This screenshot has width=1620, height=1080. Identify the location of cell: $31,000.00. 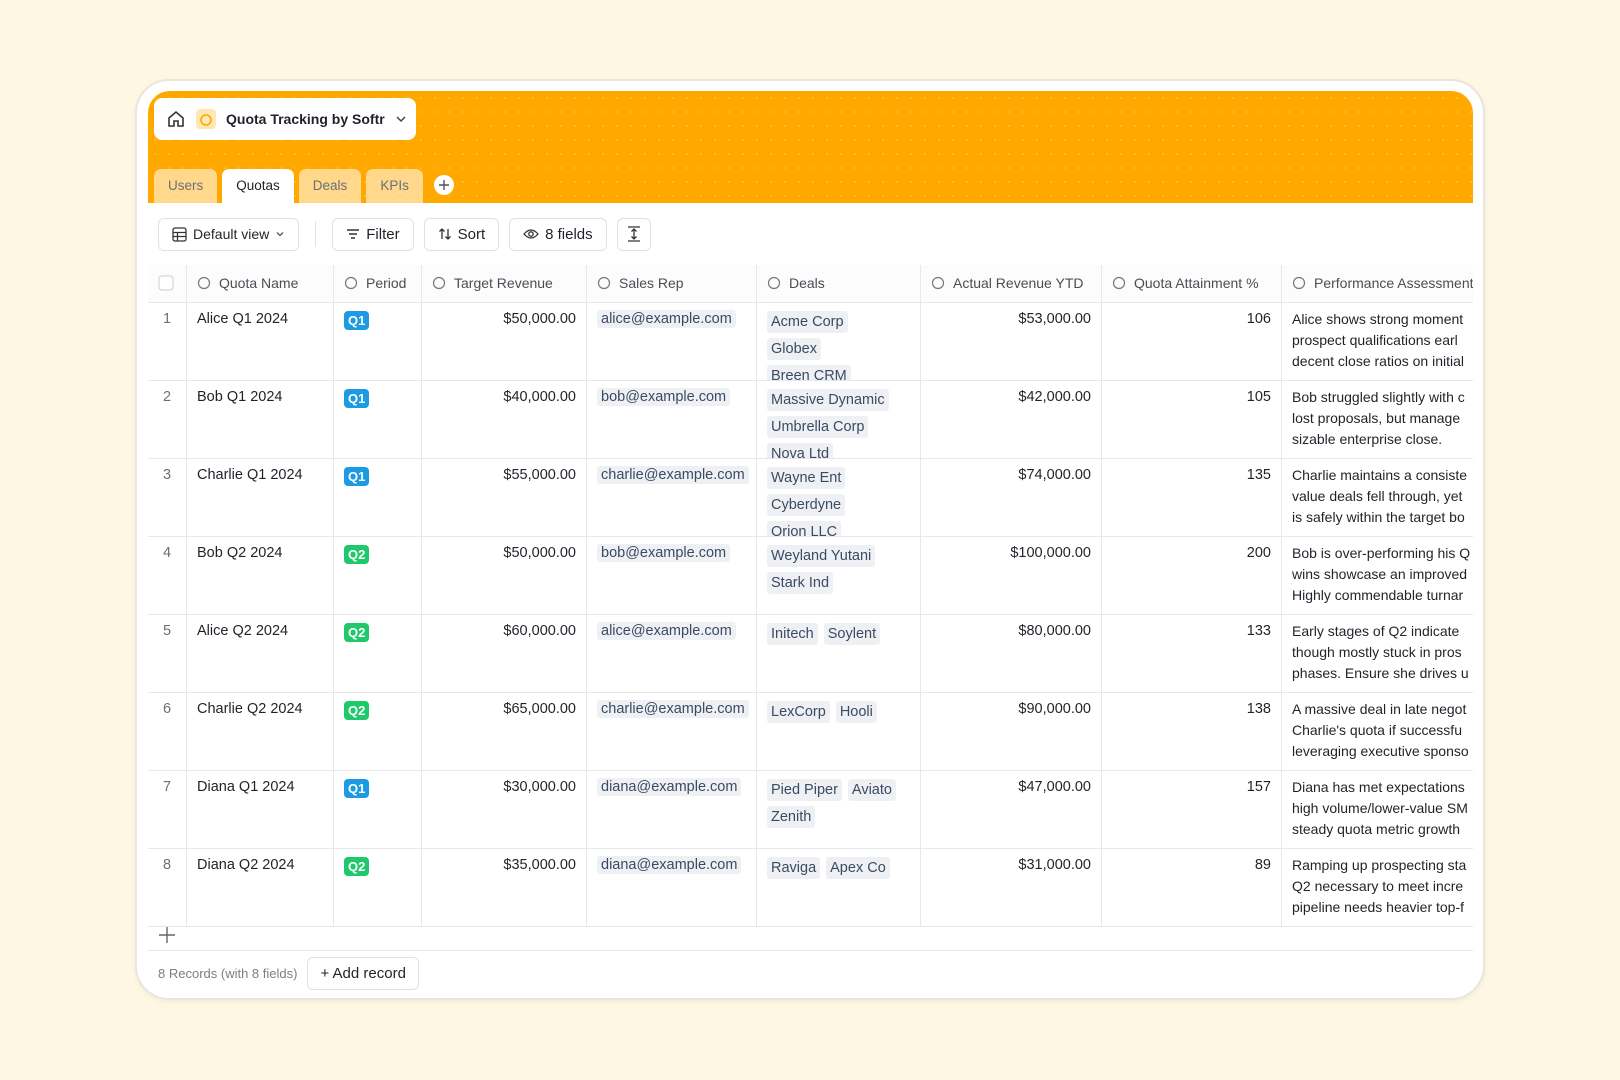
(1011, 887).